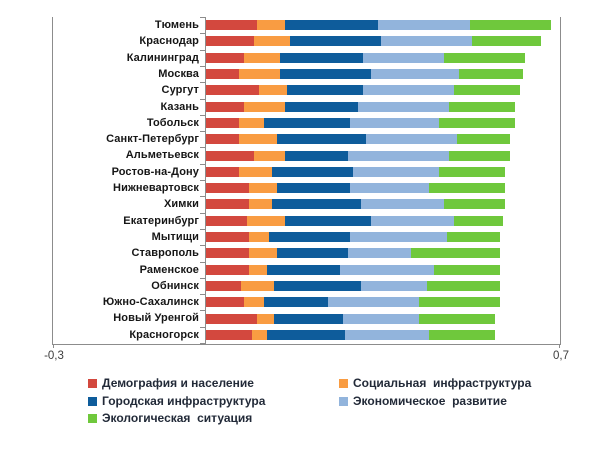 Image resolution: width=602 pixels, height=458 pixels. What do you see at coordinates (178, 73) in the screenshot?
I see `category-label: Москва` at bounding box center [178, 73].